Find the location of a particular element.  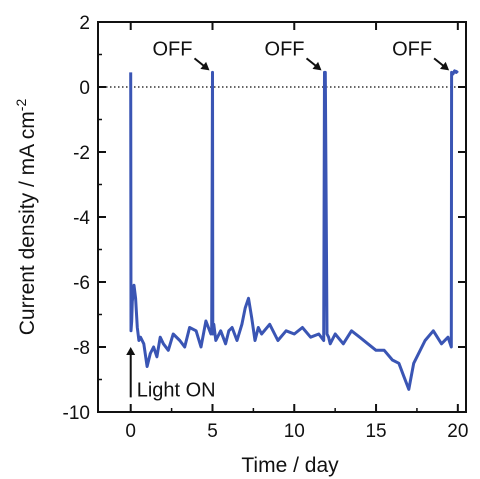

off-annotation-0: OFF is located at coordinates (181, 54).